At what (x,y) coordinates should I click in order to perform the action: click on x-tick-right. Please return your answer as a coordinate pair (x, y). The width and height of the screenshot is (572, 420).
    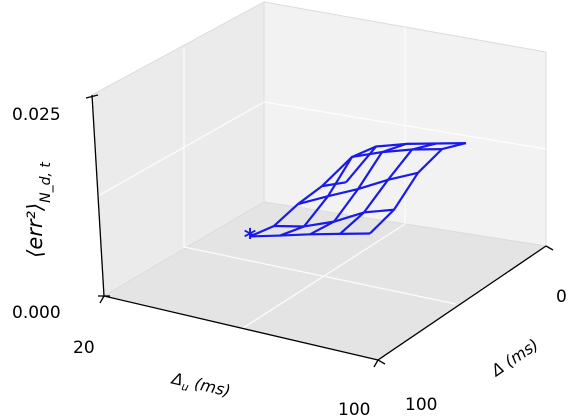
    Looking at the image, I should click on (549, 248).